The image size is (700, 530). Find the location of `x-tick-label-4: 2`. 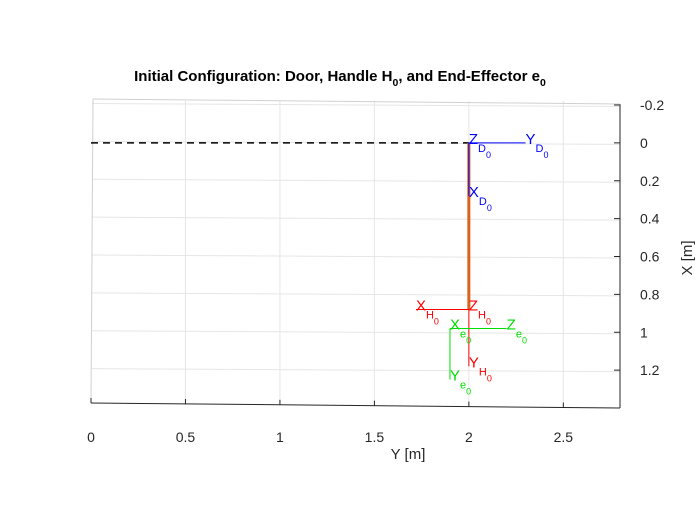

x-tick-label-4: 2 is located at coordinates (469, 437).